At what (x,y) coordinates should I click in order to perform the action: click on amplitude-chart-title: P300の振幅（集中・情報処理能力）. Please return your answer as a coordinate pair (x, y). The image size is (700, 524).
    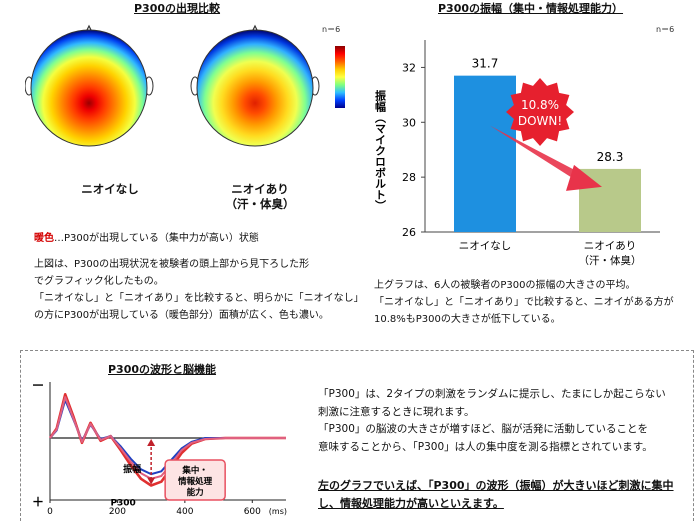
    Looking at the image, I should click on (531, 8).